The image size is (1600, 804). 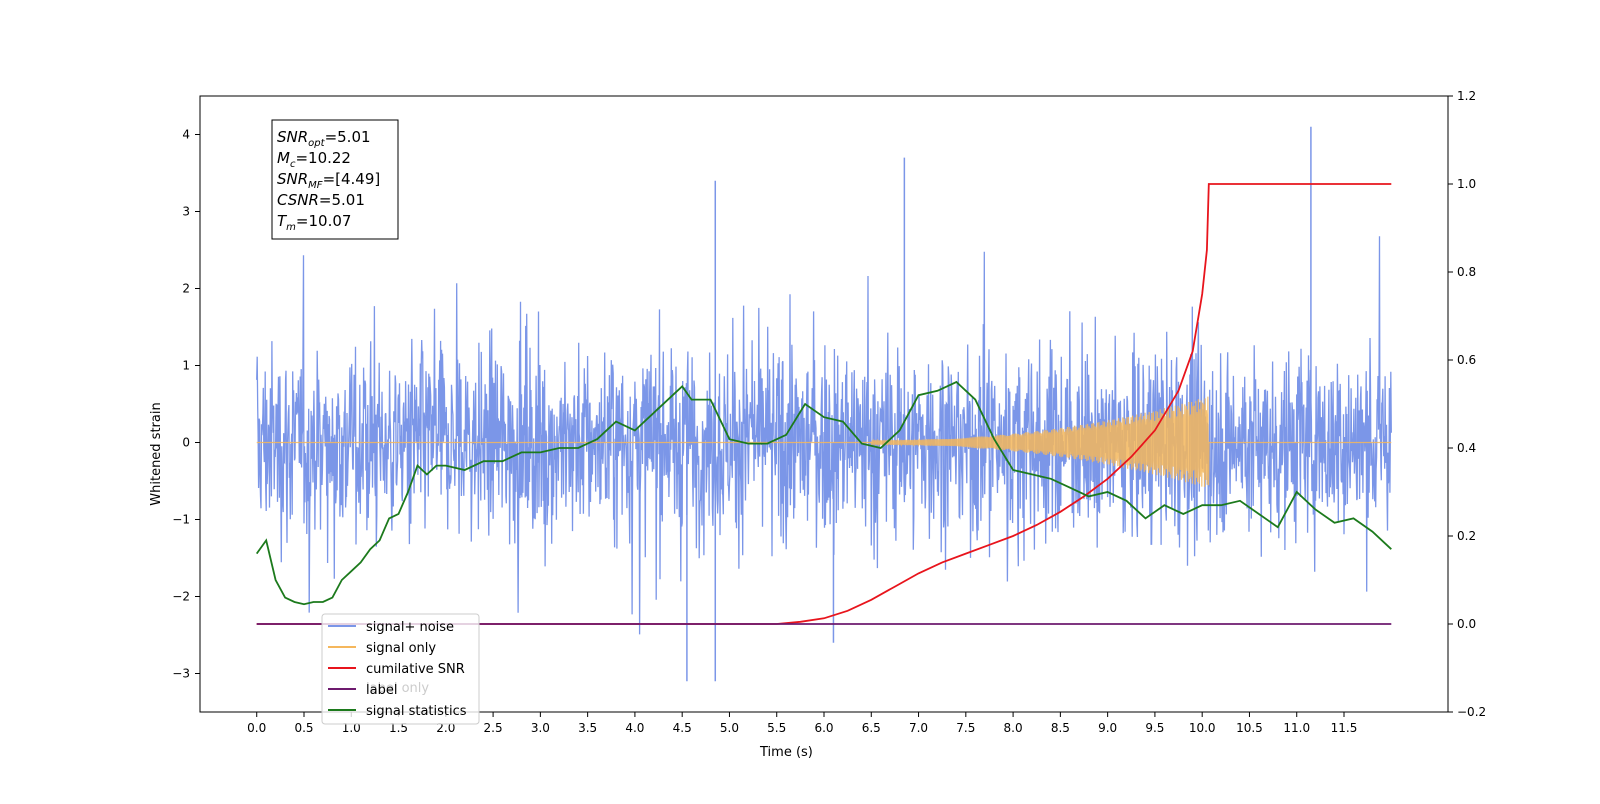 What do you see at coordinates (415, 669) in the screenshot?
I see `legend-entry: cumilative SNR` at bounding box center [415, 669].